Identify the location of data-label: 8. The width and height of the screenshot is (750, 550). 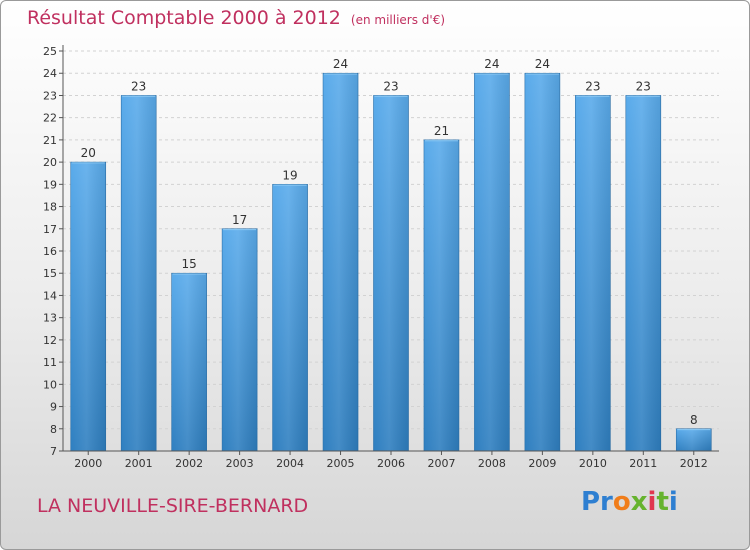
(694, 420).